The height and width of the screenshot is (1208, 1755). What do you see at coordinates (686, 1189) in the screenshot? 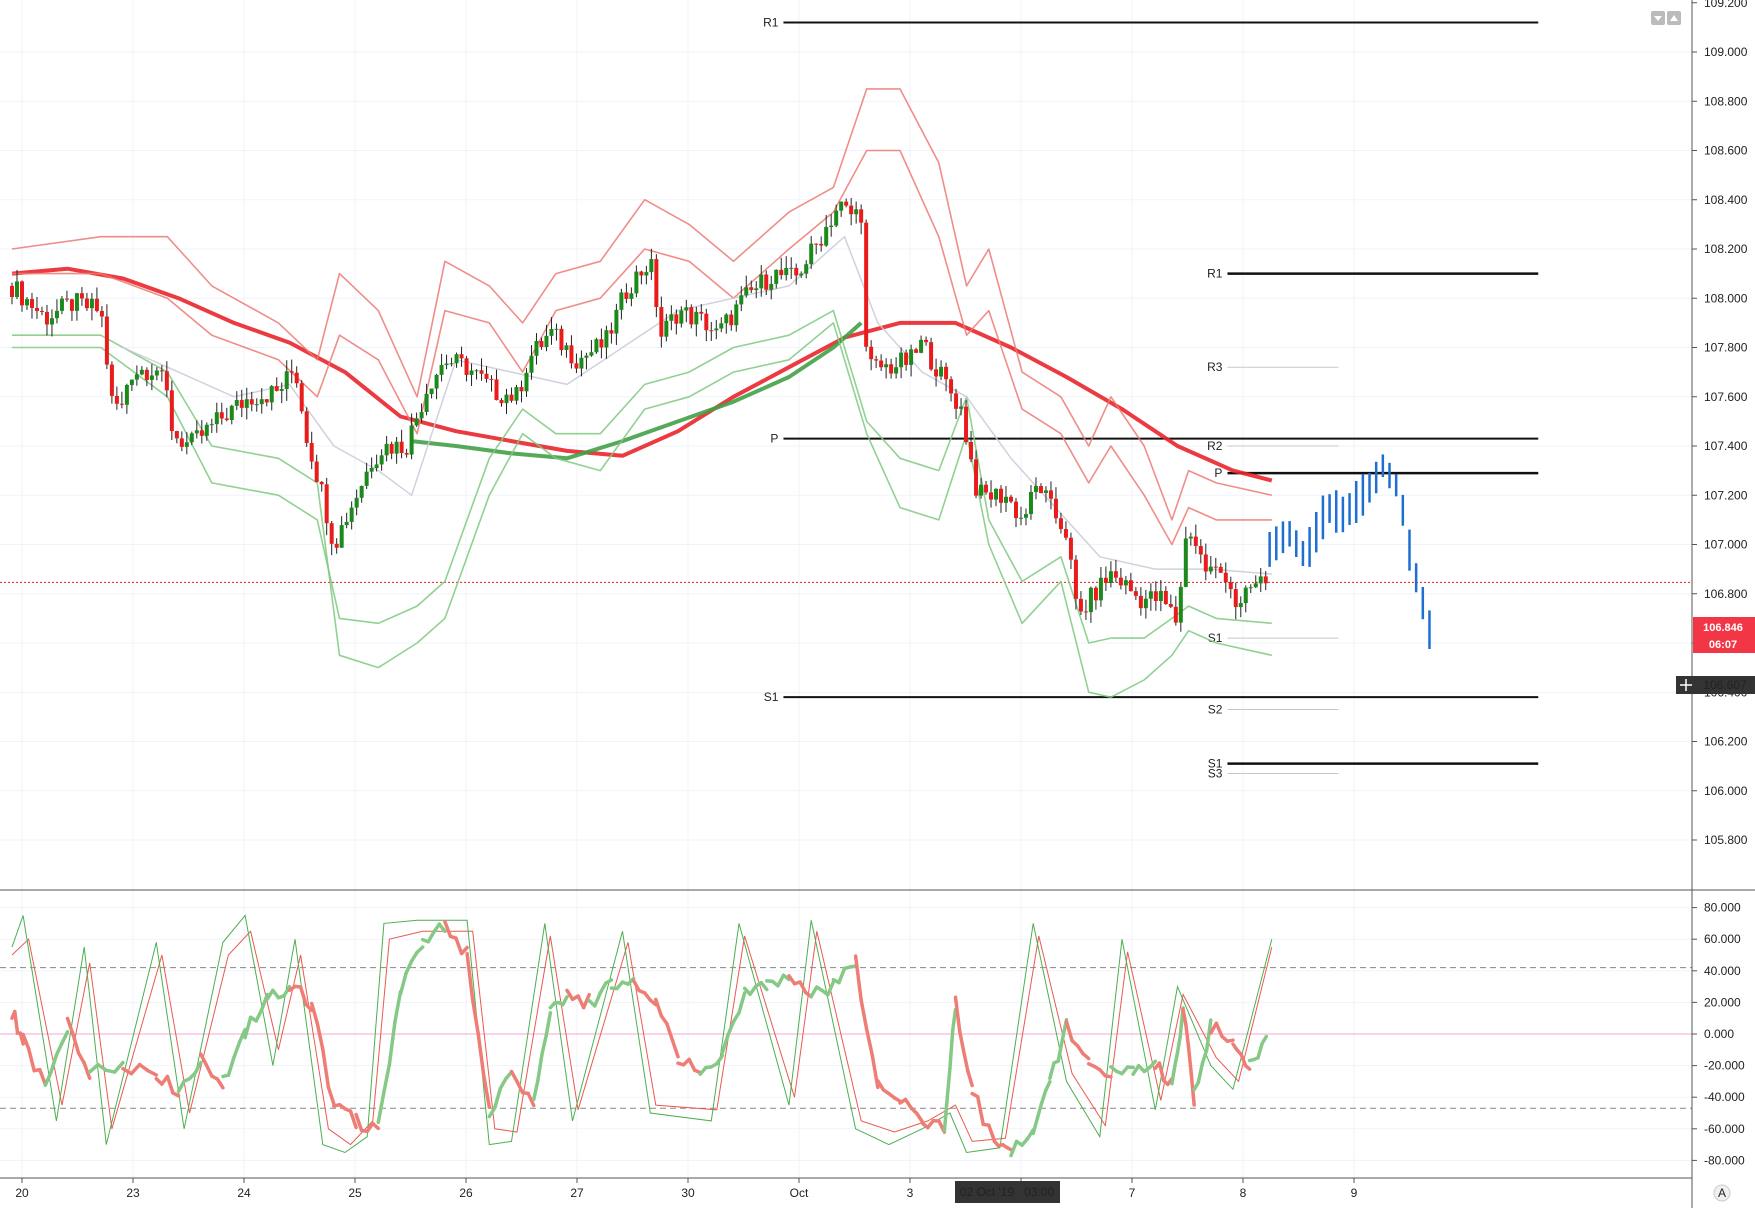
I see `time-axis: 20232425262730Oct34789` at bounding box center [686, 1189].